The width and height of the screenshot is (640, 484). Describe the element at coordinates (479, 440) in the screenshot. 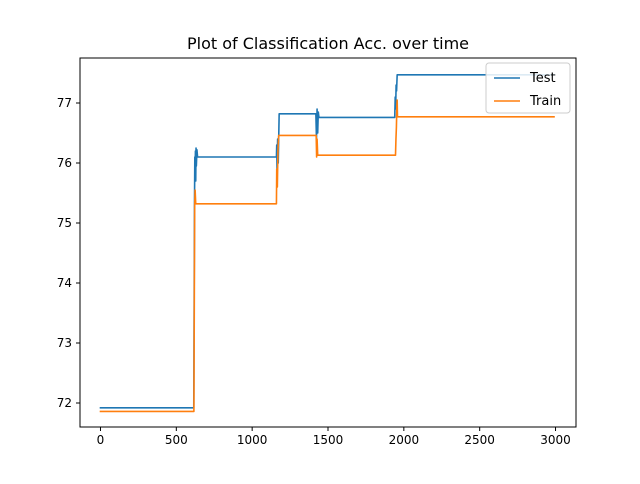

I see `x-tick-label: 2500` at that location.